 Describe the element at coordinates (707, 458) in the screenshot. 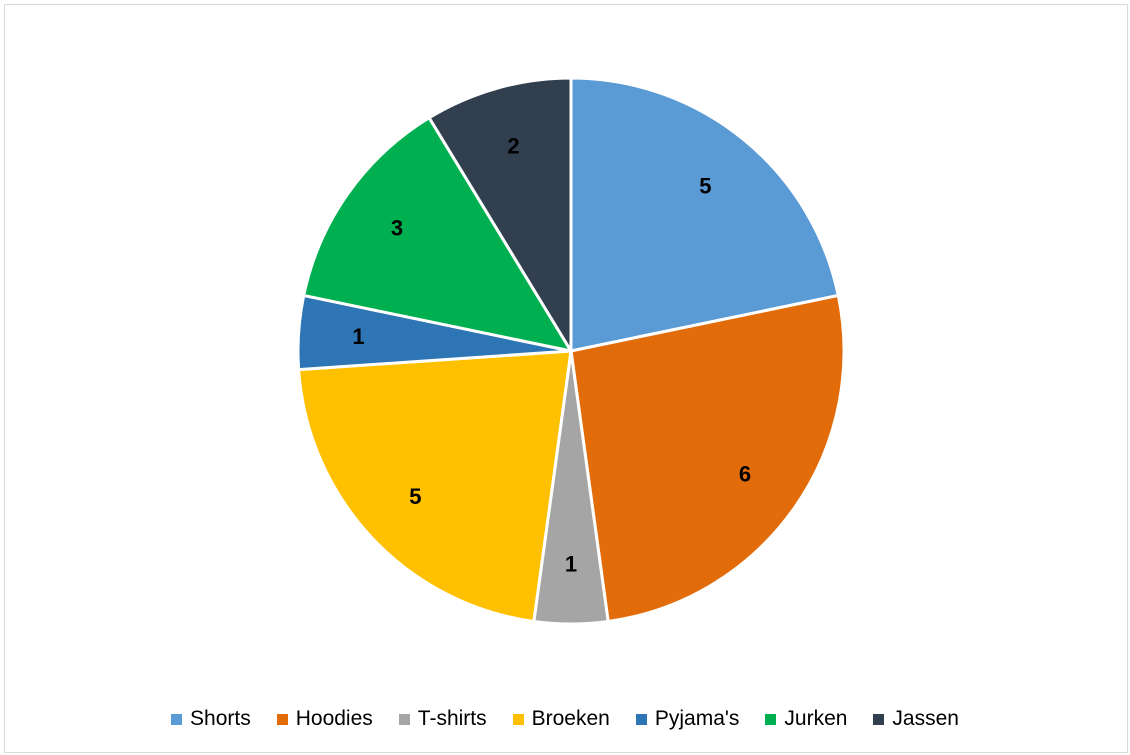

I see `pie-slice-hoodies` at that location.